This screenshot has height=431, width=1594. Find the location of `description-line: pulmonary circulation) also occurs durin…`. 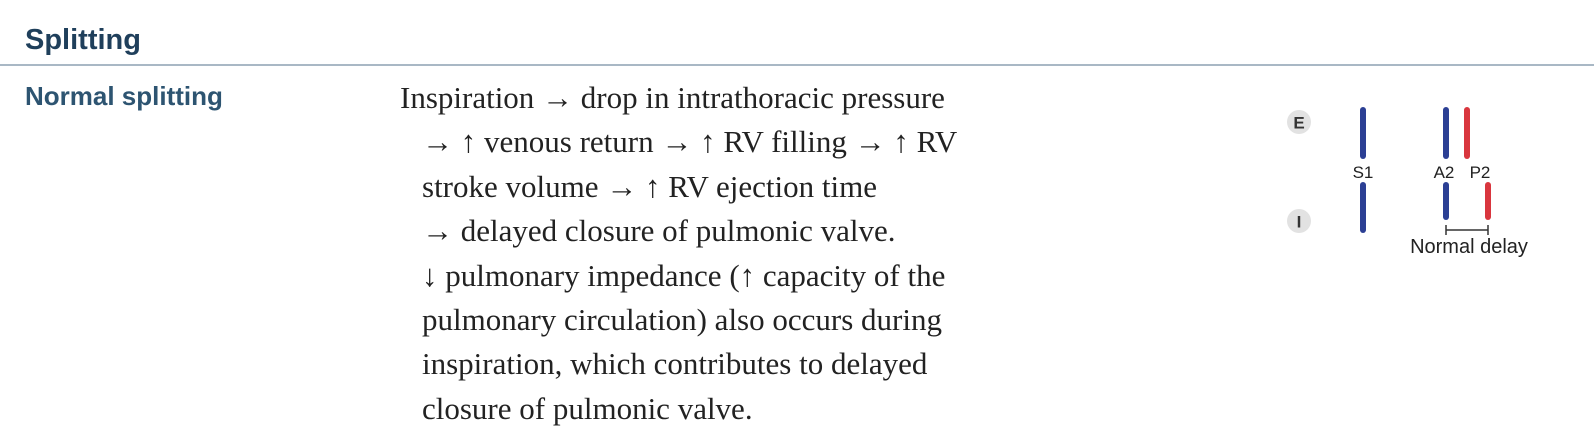

description-line: pulmonary circulation) also occurs durin… is located at coordinates (682, 320).